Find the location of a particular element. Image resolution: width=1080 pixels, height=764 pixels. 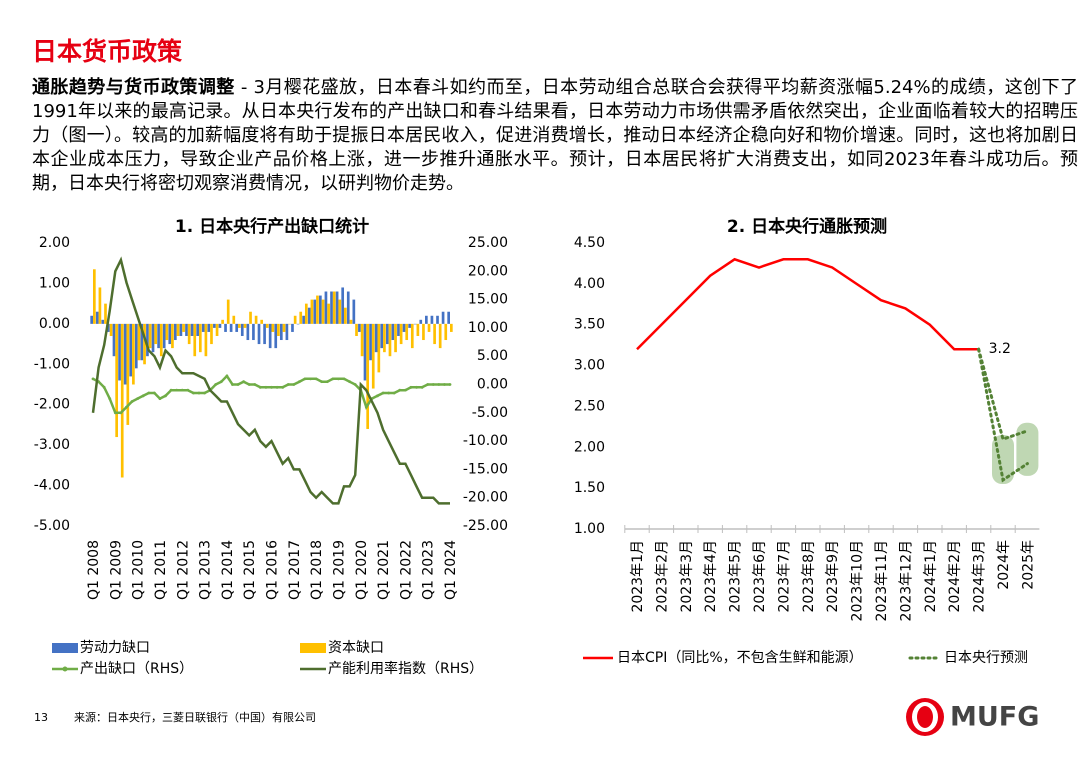

x-tick-label: 2023年11月 is located at coordinates (882, 580).